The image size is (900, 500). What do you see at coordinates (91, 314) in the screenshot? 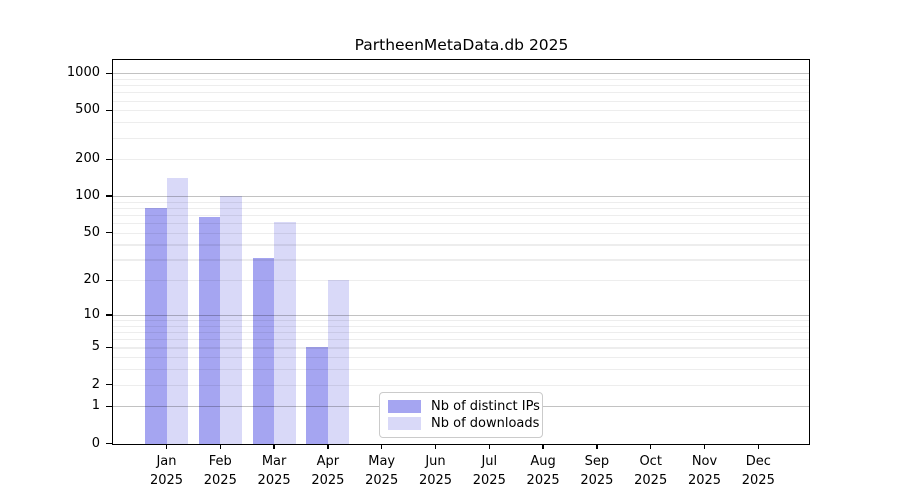
I see `y-tick-label: 10` at bounding box center [91, 314].